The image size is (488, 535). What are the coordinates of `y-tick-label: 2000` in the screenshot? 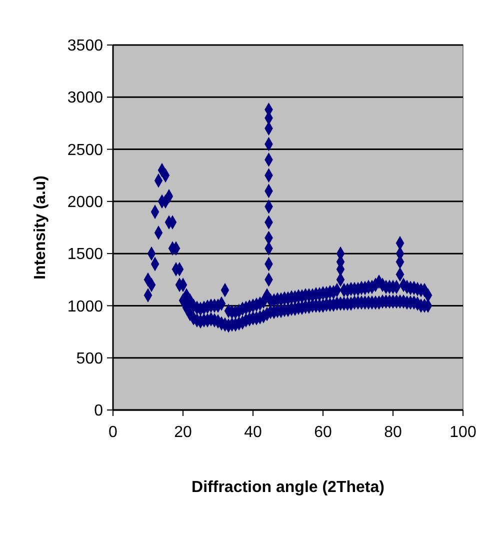 It's located at (85, 203).